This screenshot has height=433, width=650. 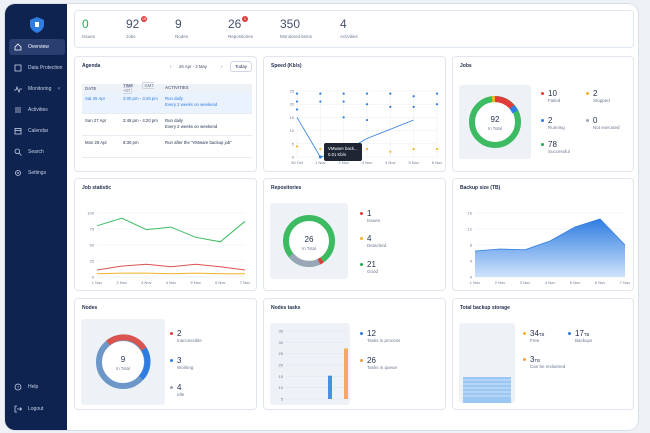 What do you see at coordinates (170, 273) in the screenshot?
I see `series-line-warnings` at bounding box center [170, 273].